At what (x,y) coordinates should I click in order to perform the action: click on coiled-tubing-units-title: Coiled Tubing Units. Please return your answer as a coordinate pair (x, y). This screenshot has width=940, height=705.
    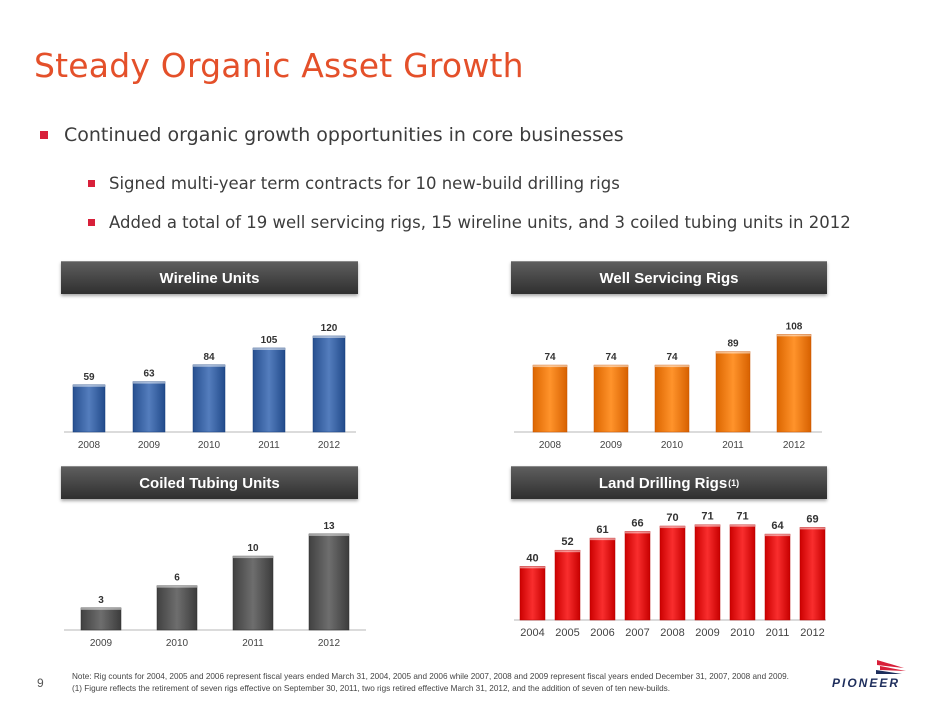
    Looking at the image, I should click on (209, 483).